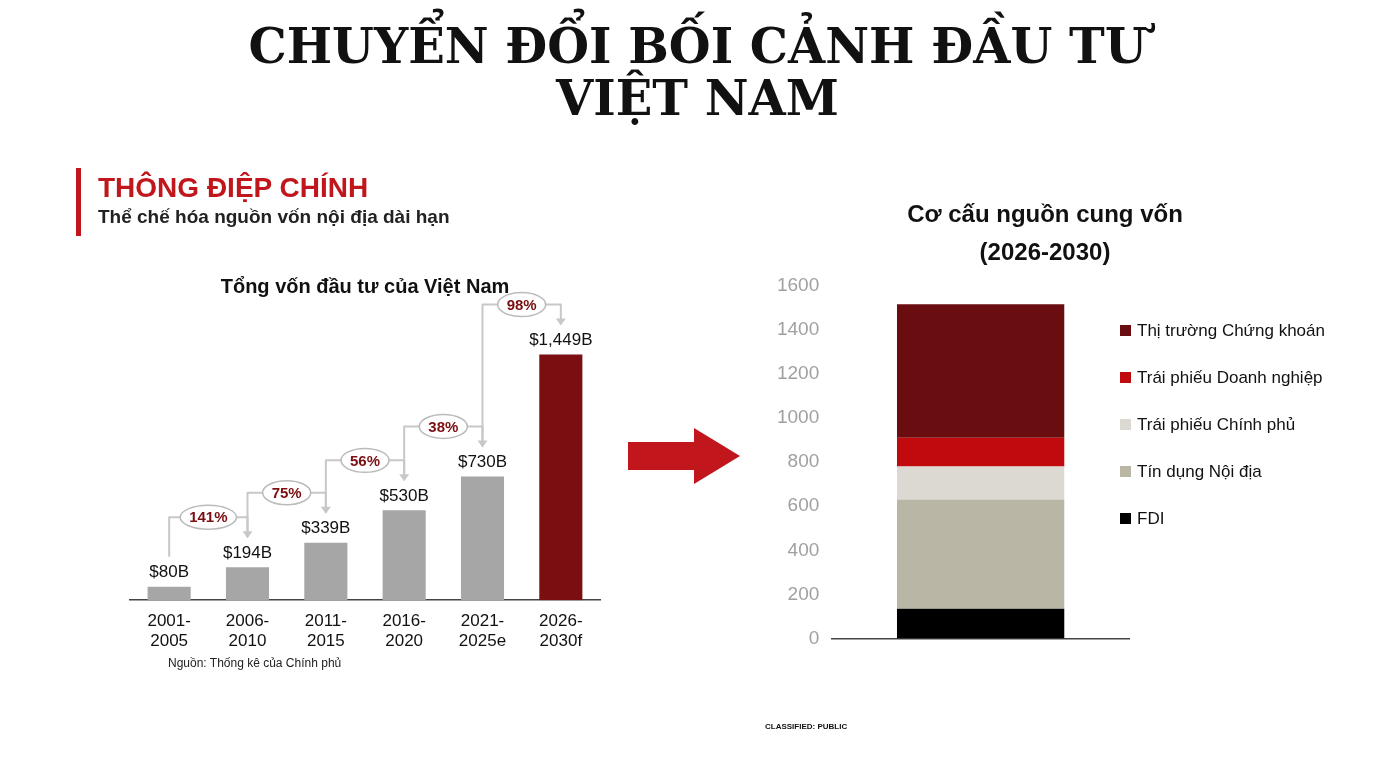  I want to click on text: CLASSIFIED: PUBLIC, so click(806, 726).